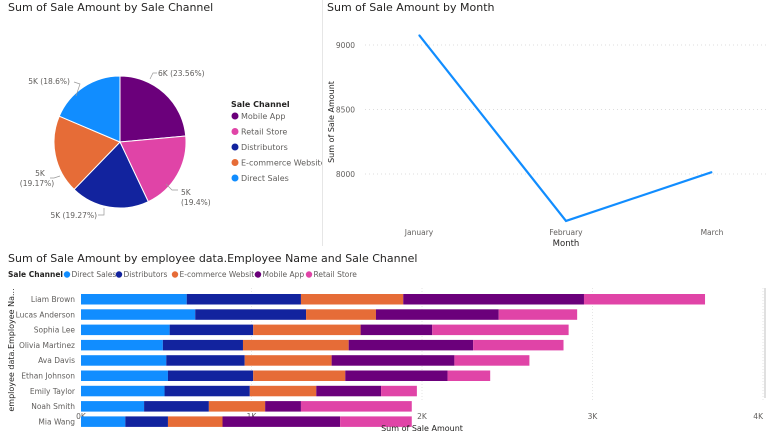 Image resolution: width=768 pixels, height=433 pixels. I want to click on x-tick-label: February, so click(566, 232).